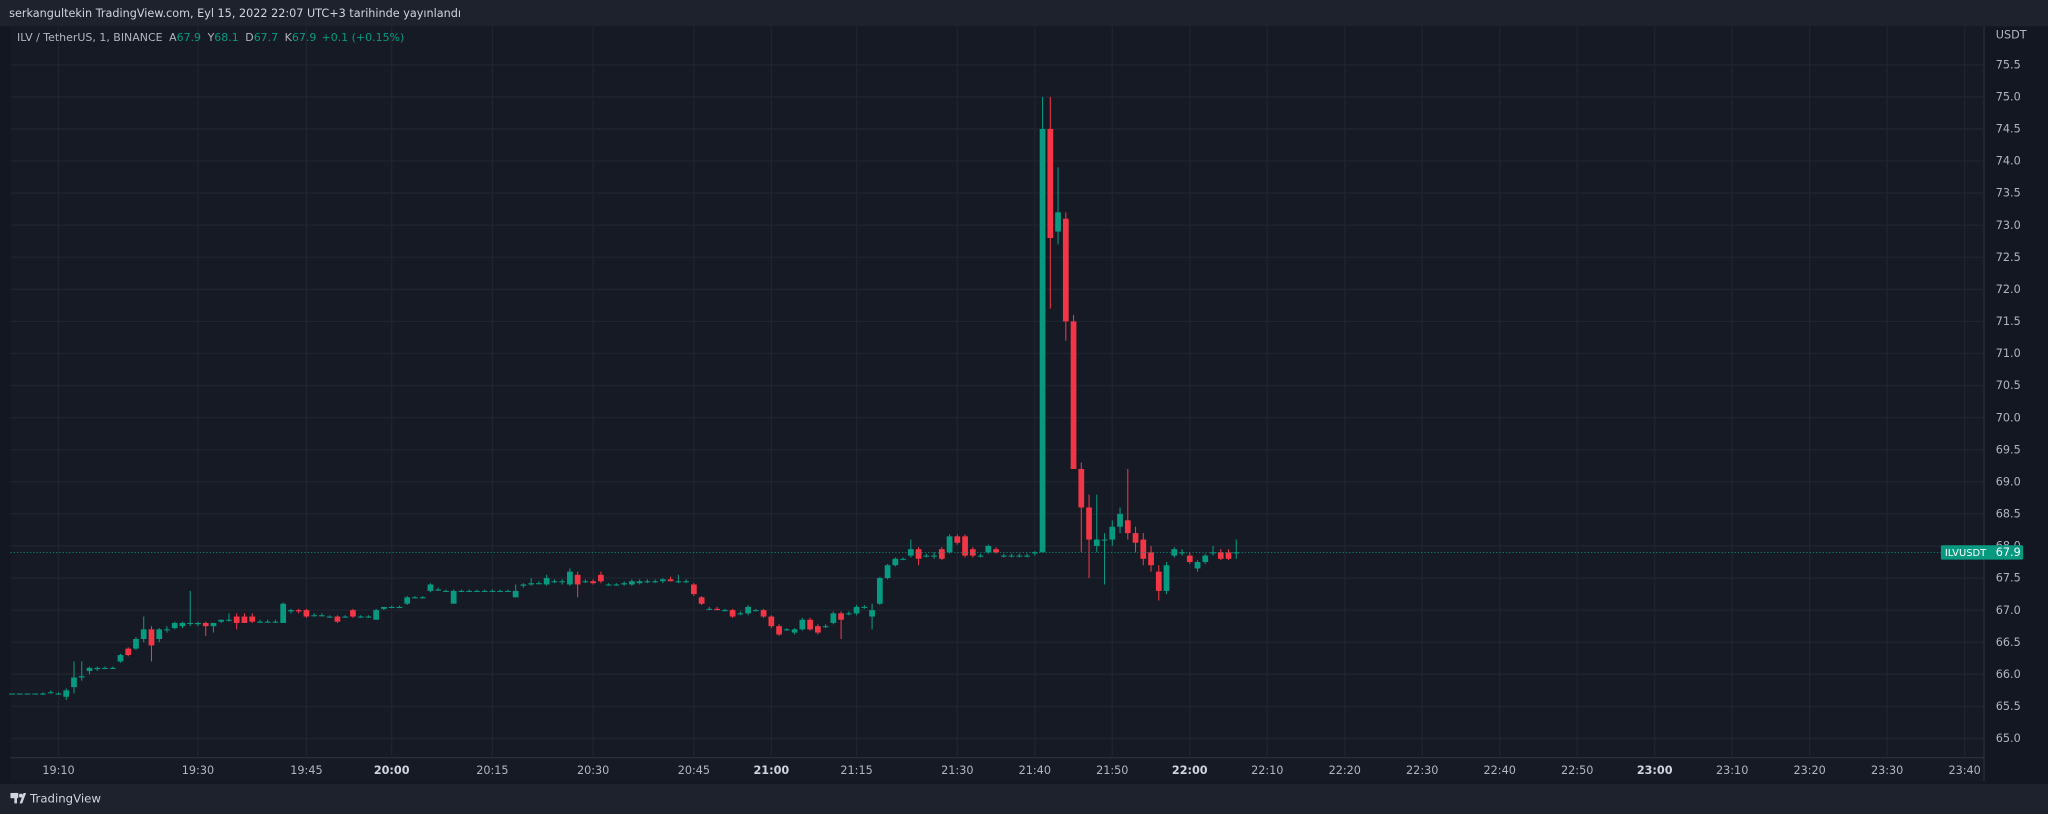 The width and height of the screenshot is (2048, 814). Describe the element at coordinates (2008, 353) in the screenshot. I see `y-tick-label: 71.0` at that location.